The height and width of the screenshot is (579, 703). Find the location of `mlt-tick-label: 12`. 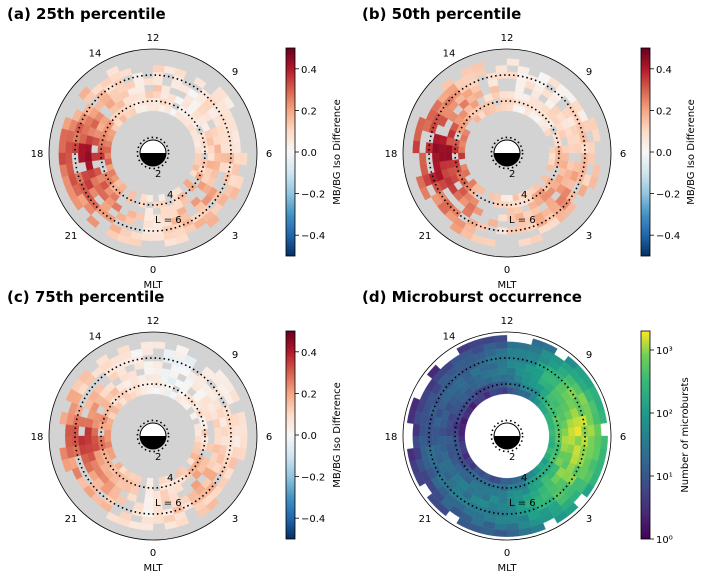

mlt-tick-label: 12 is located at coordinates (507, 321).